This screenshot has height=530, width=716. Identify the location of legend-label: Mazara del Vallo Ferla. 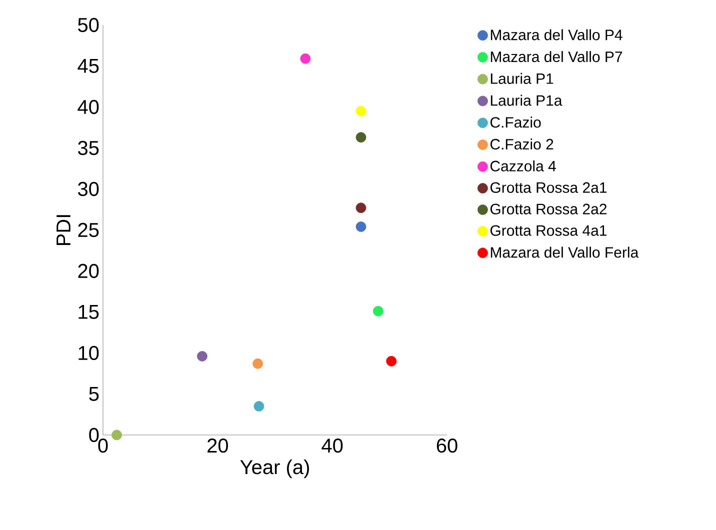
(564, 252).